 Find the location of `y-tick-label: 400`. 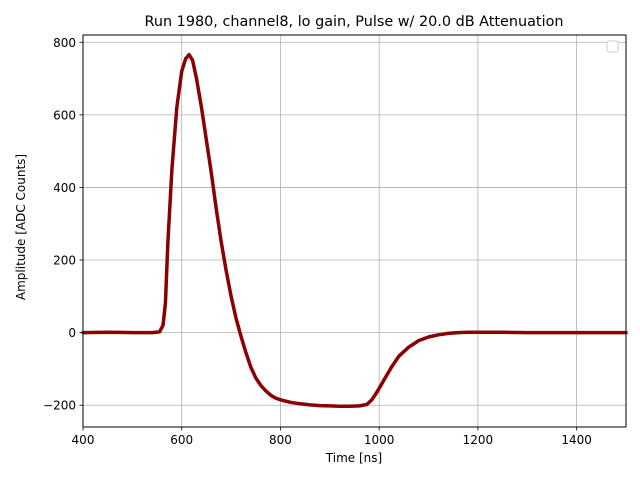

y-tick-label: 400 is located at coordinates (64, 188).